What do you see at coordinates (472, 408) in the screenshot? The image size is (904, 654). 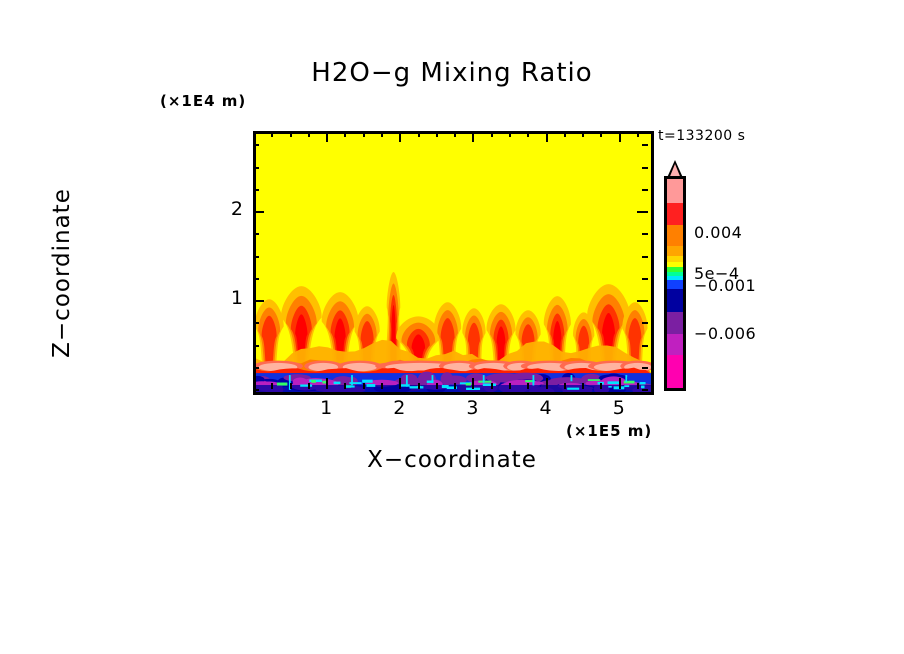 I see `x-tick-label: 3` at bounding box center [472, 408].